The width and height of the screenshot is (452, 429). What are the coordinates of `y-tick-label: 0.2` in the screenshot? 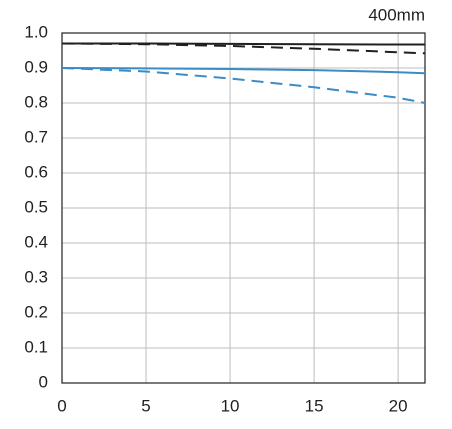 It's located at (36, 311).